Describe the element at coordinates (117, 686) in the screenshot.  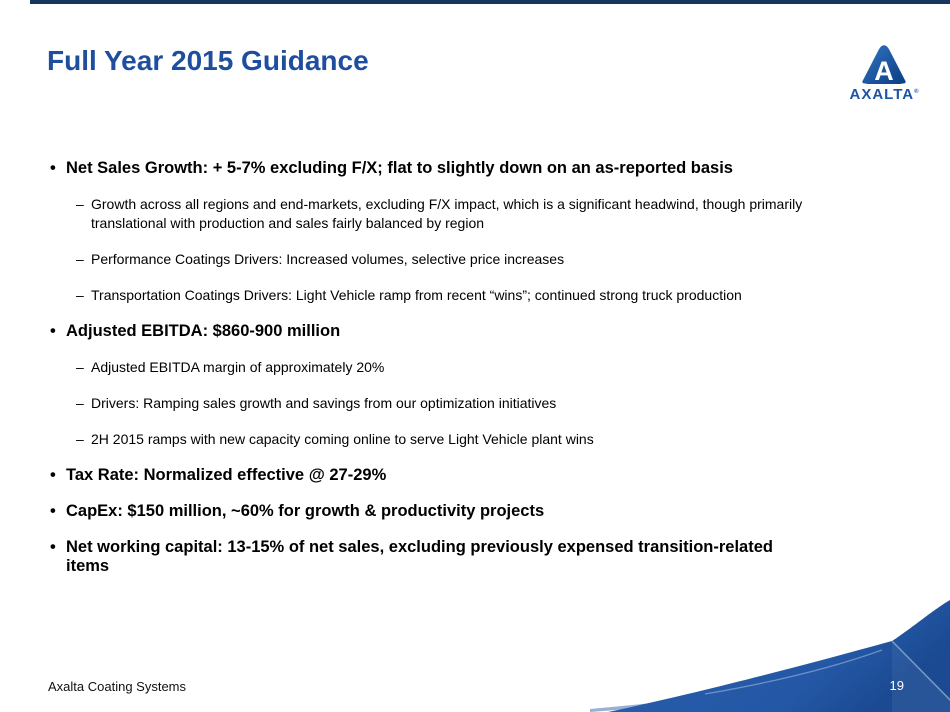
I see `footer-text: Axalta Coating Systems` at that location.